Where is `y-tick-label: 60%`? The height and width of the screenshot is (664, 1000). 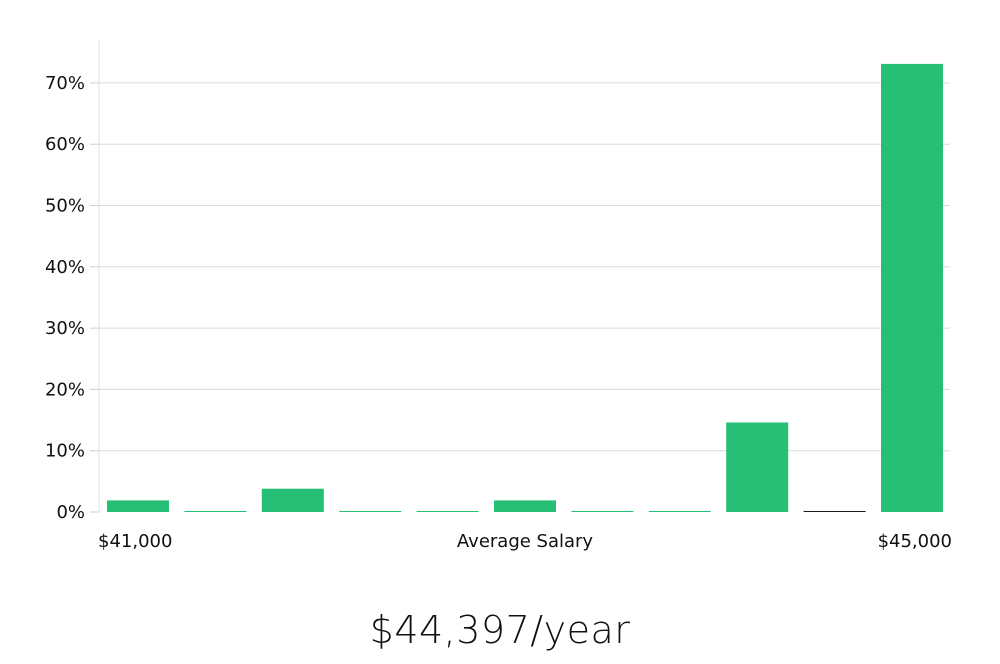 y-tick-label: 60% is located at coordinates (65, 144).